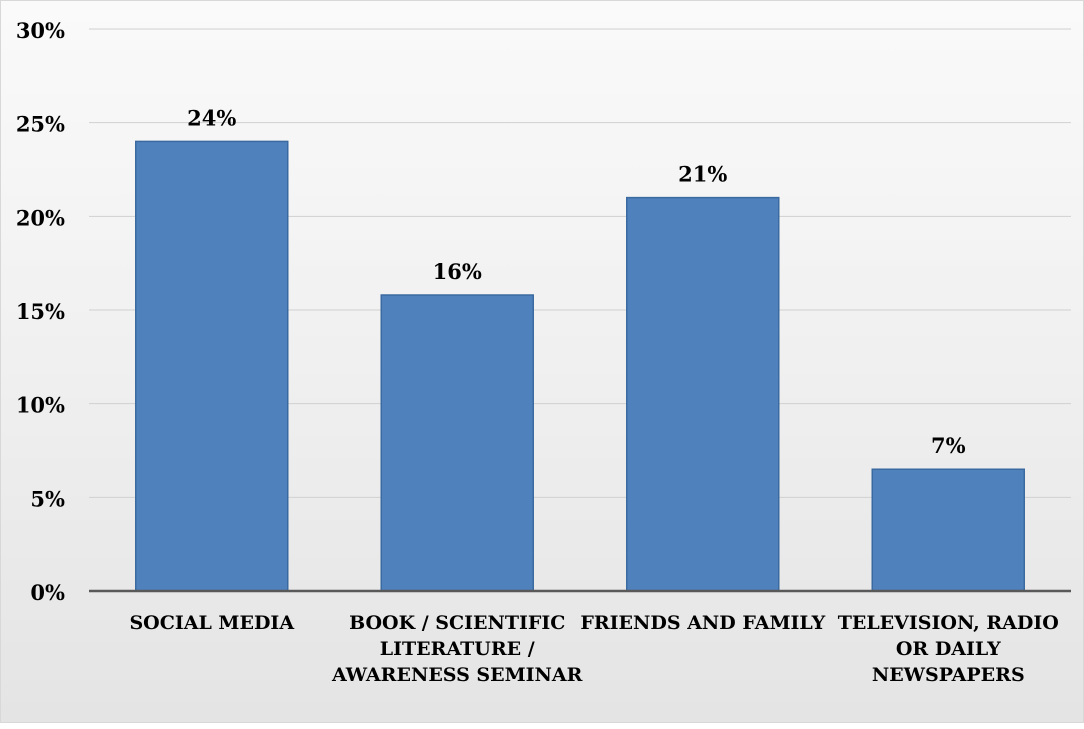  I want to click on y-tick-label: 10%, so click(40, 405).